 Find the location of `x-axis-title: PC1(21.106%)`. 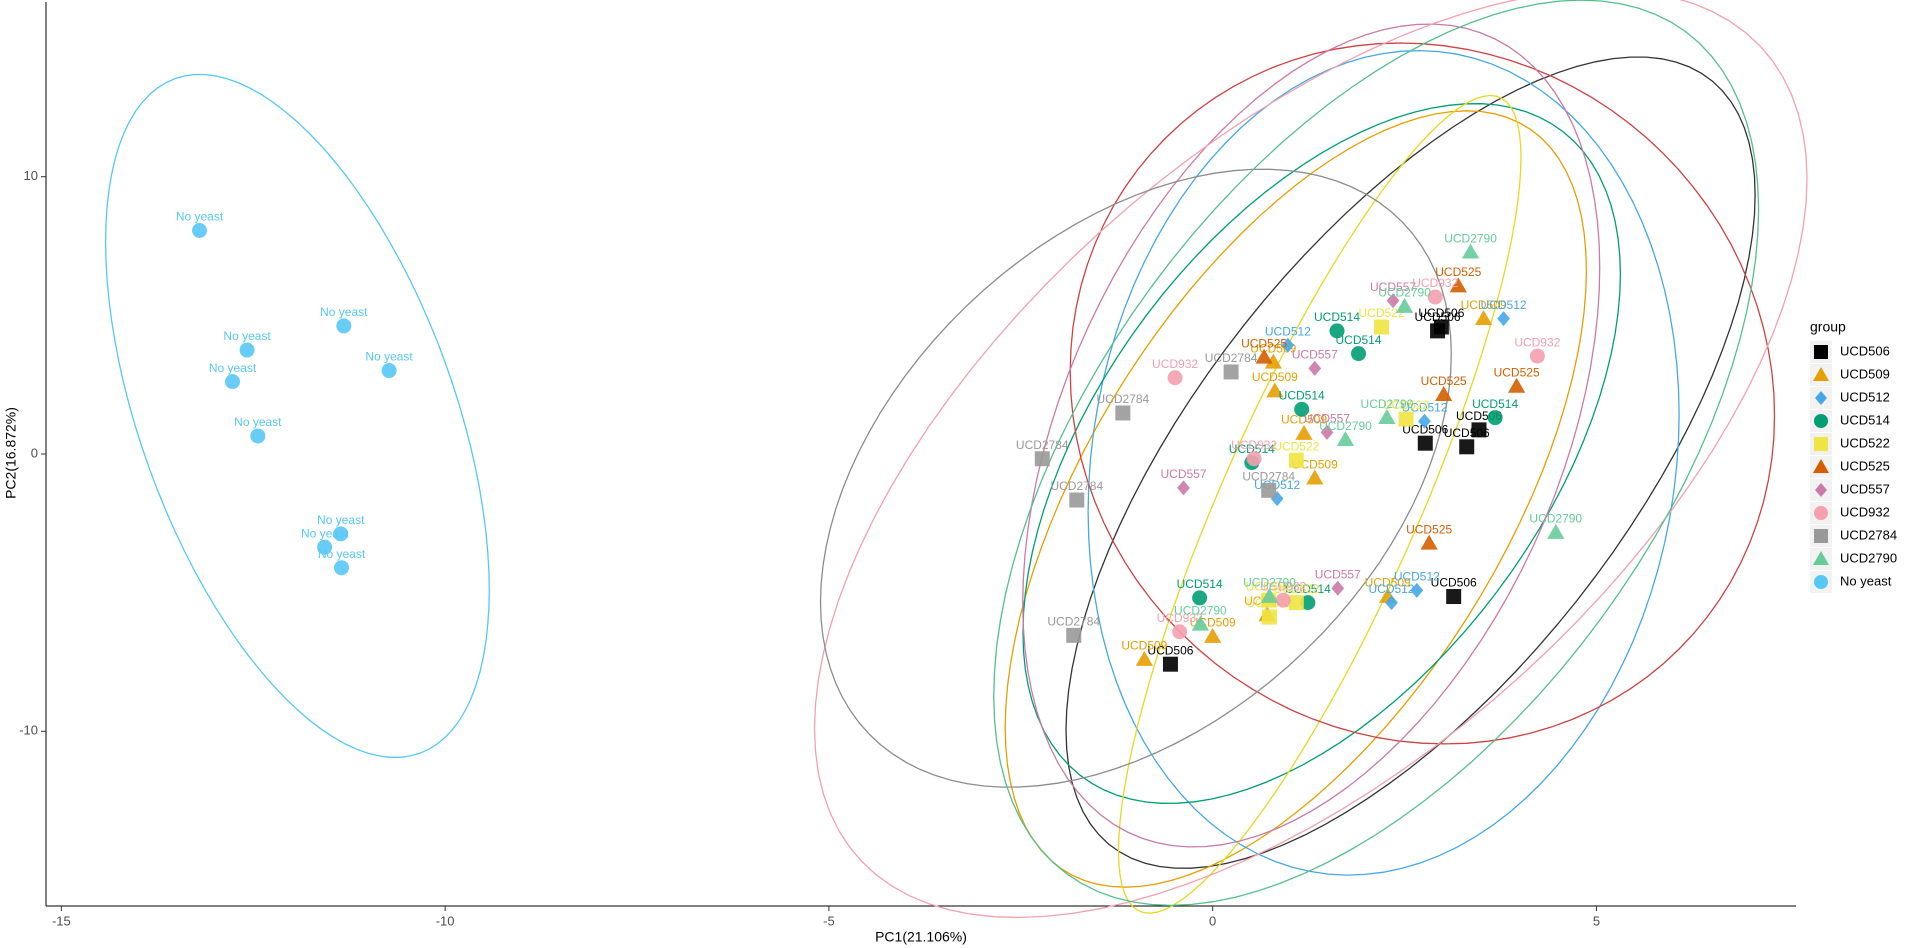

x-axis-title: PC1(21.106%) is located at coordinates (921, 937).